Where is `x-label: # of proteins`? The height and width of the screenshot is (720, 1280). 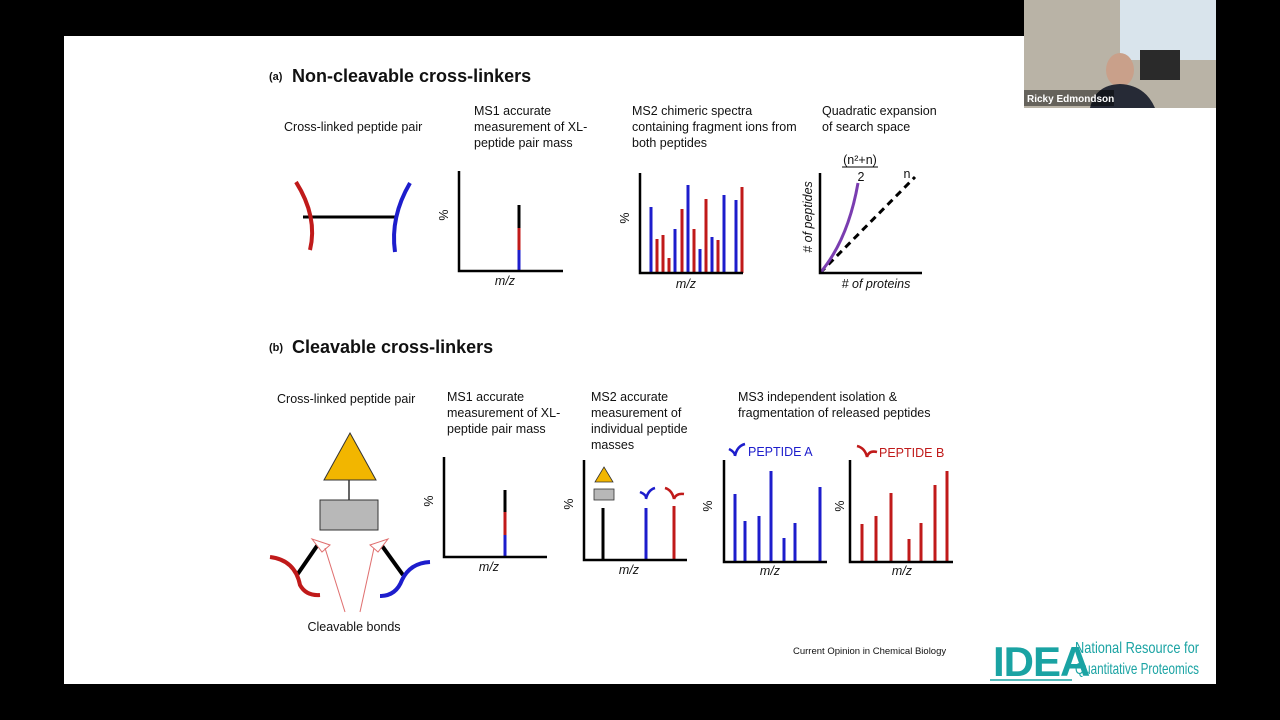
x-label: # of proteins is located at coordinates (876, 284).